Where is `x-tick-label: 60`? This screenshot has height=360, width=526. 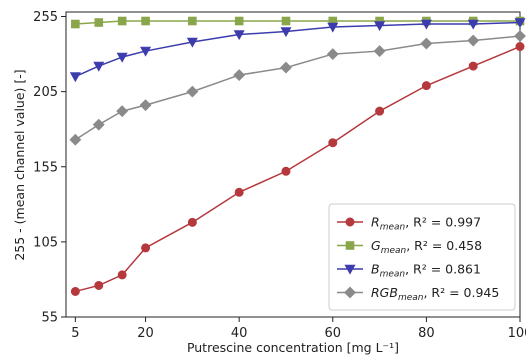
x-tick-label: 60 is located at coordinates (333, 333).